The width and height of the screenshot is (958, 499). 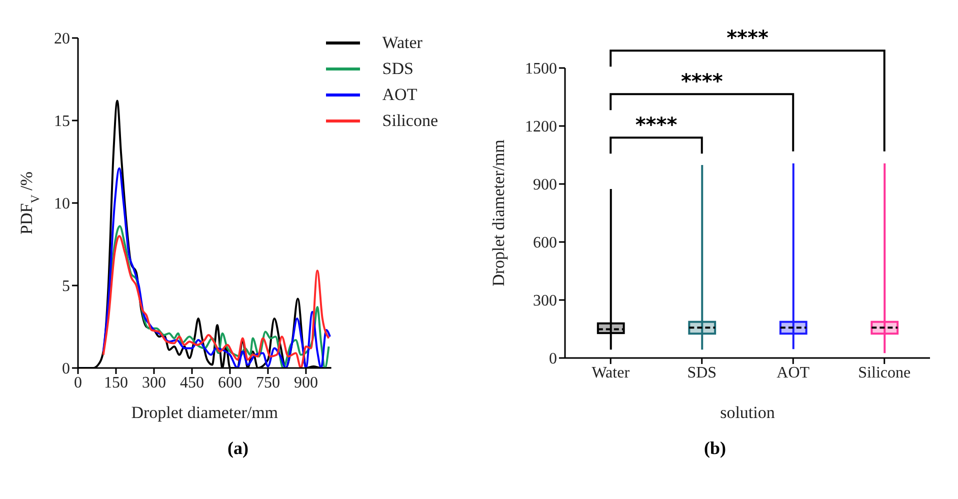 What do you see at coordinates (238, 448) in the screenshot?
I see `text: (a)` at bounding box center [238, 448].